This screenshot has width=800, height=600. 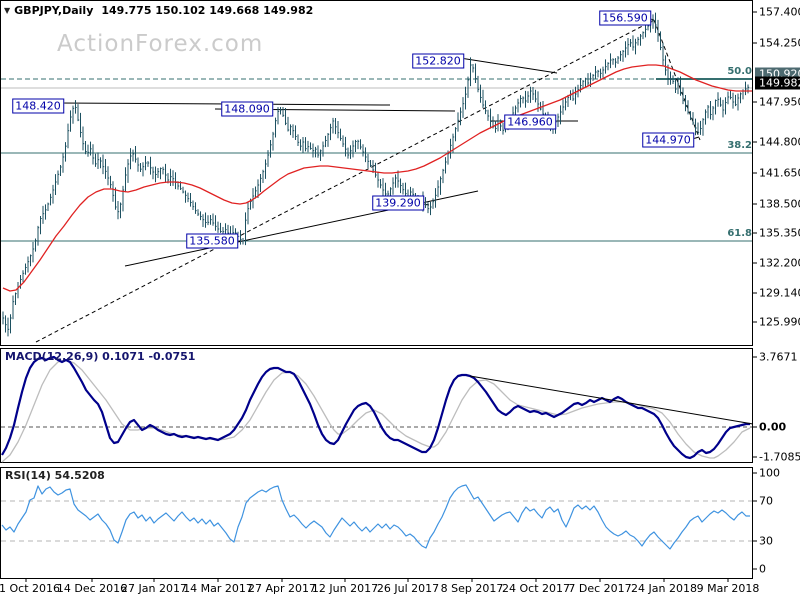 I want to click on x-axis-label: 14 Mar 2017, so click(x=218, y=588).